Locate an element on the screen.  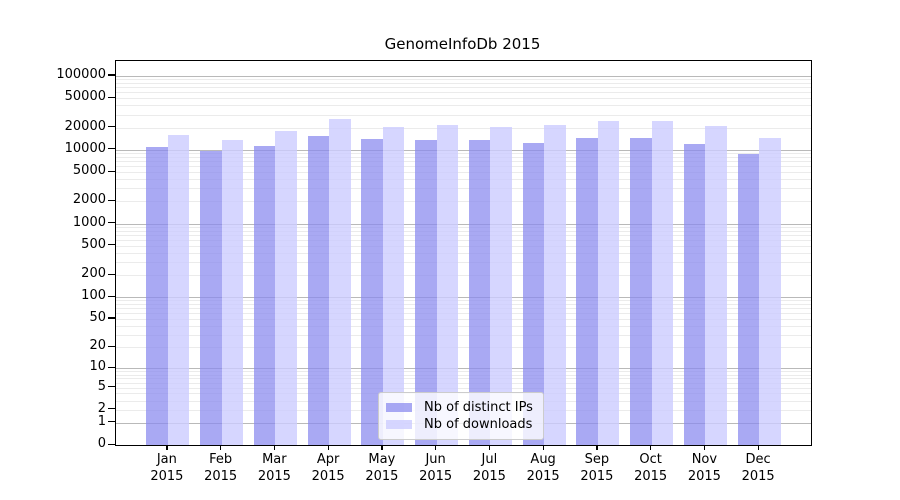
y-tick-label: 10 is located at coordinates (97, 367).